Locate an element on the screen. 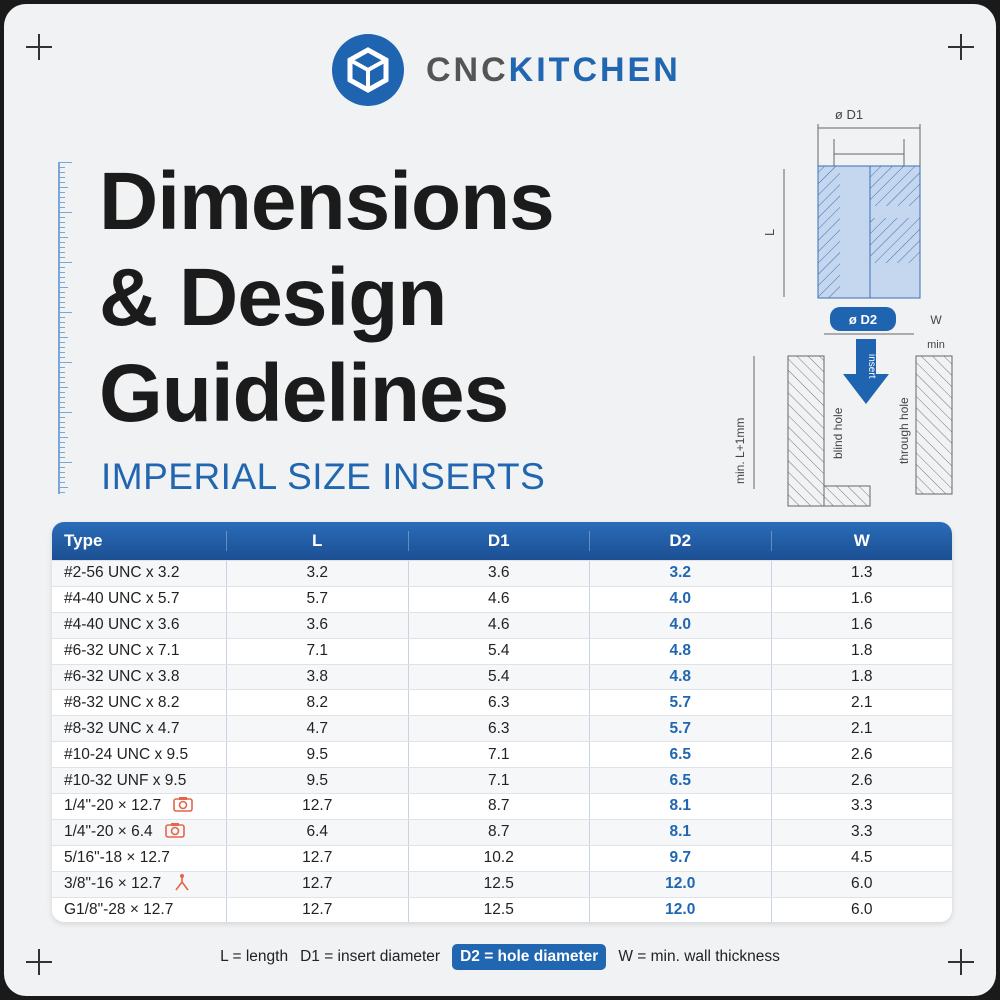  cell-l: 6.4 is located at coordinates (317, 832).